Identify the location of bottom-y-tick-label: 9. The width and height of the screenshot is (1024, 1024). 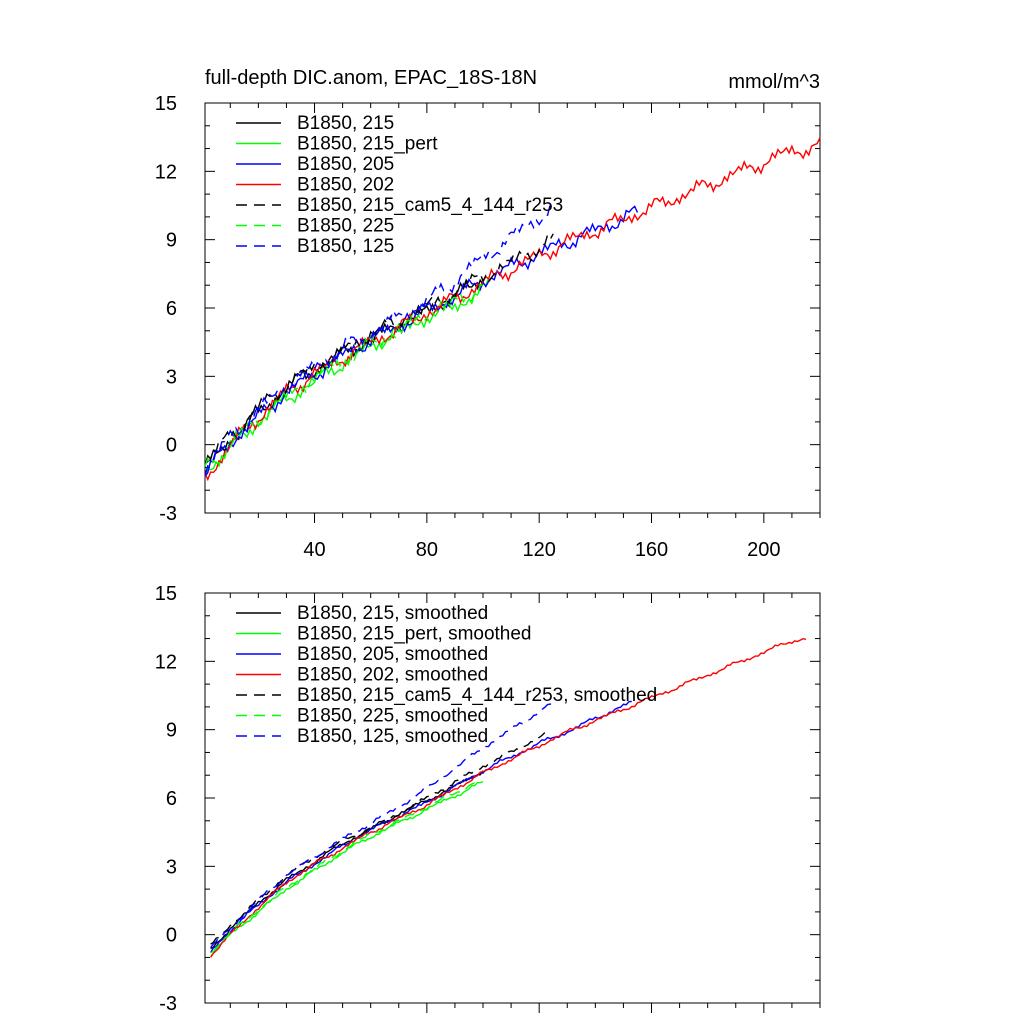
(171, 731).